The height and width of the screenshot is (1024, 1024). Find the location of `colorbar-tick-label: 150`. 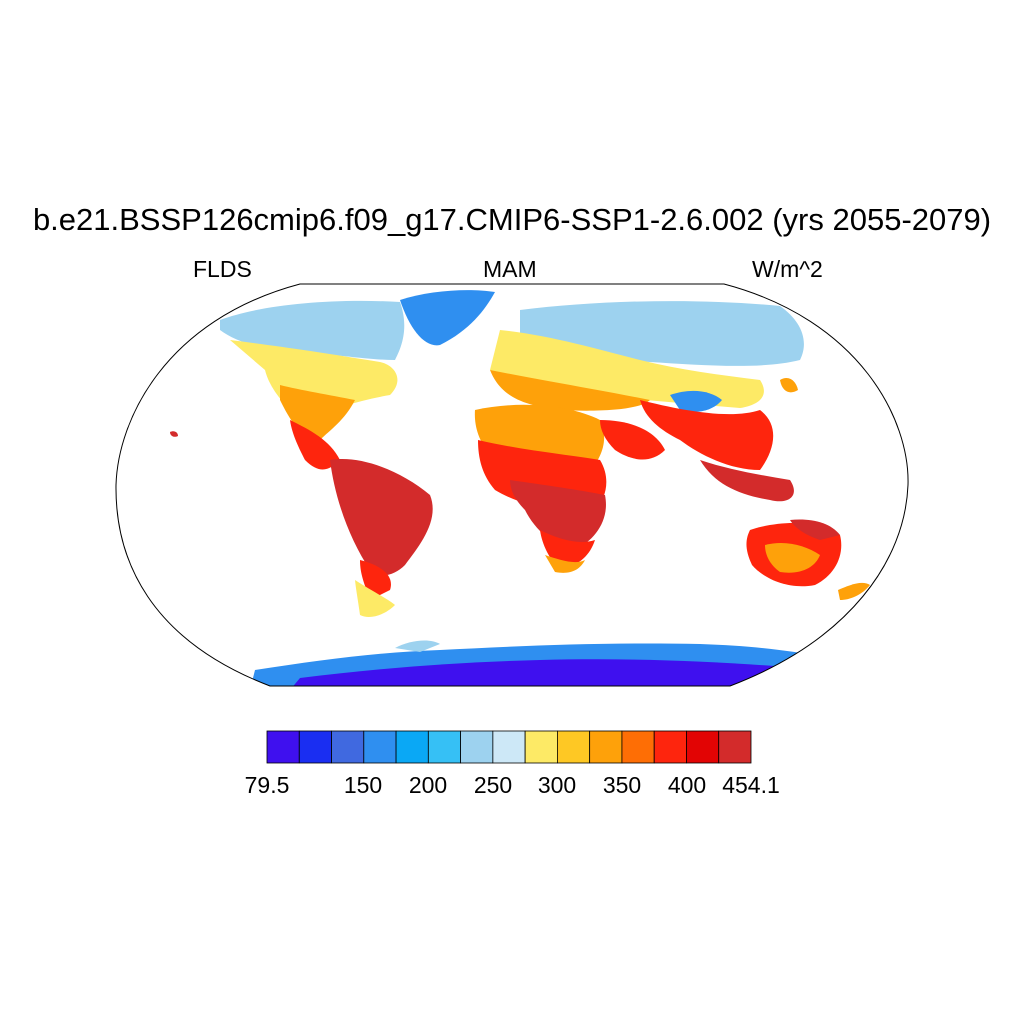

colorbar-tick-label: 150 is located at coordinates (363, 785).